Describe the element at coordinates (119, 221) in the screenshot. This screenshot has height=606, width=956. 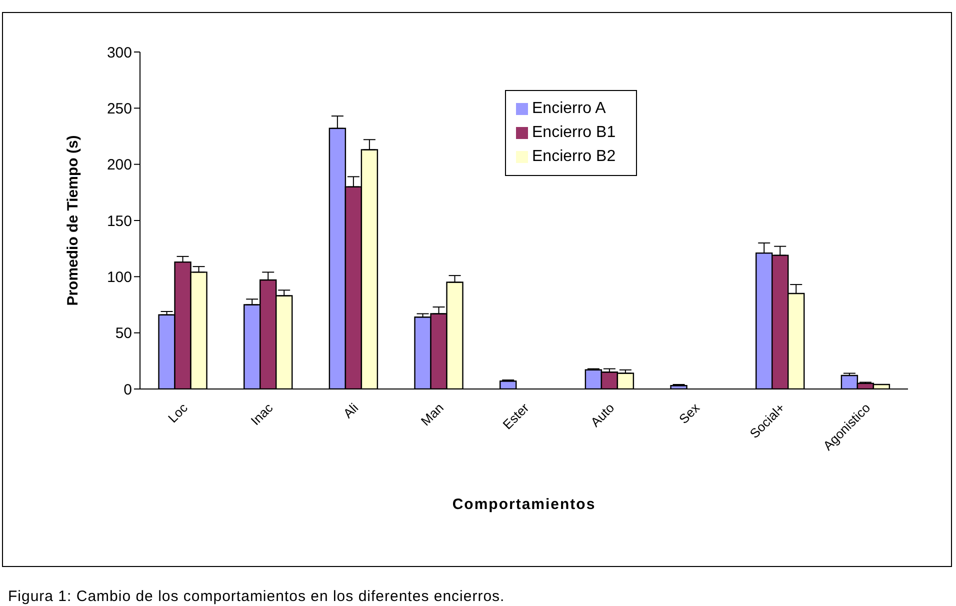
I see `y-tick-label: 150` at that location.